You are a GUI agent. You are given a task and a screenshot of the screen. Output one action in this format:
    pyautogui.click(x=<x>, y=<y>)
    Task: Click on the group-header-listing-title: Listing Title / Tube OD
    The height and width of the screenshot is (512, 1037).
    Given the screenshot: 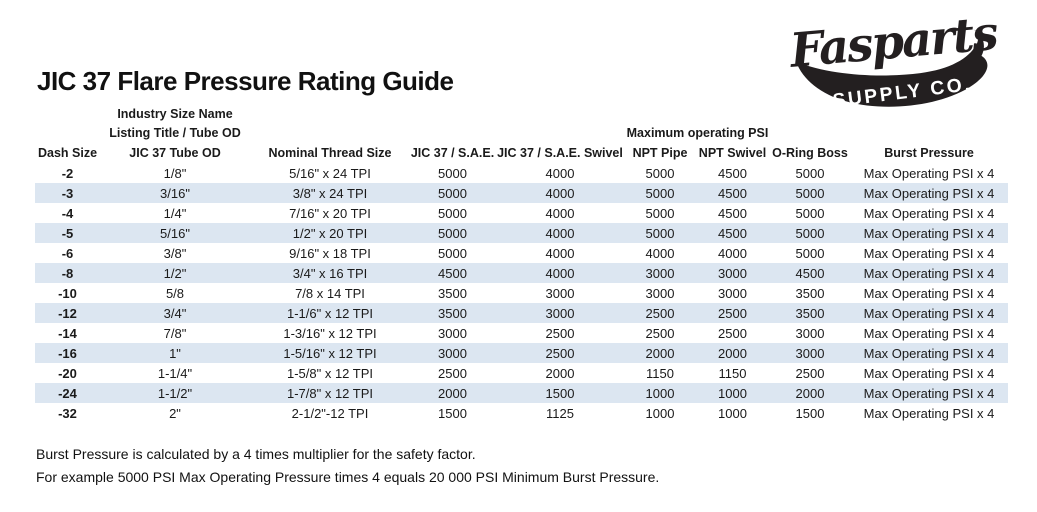 What is the action you would take?
    pyautogui.click(x=175, y=132)
    